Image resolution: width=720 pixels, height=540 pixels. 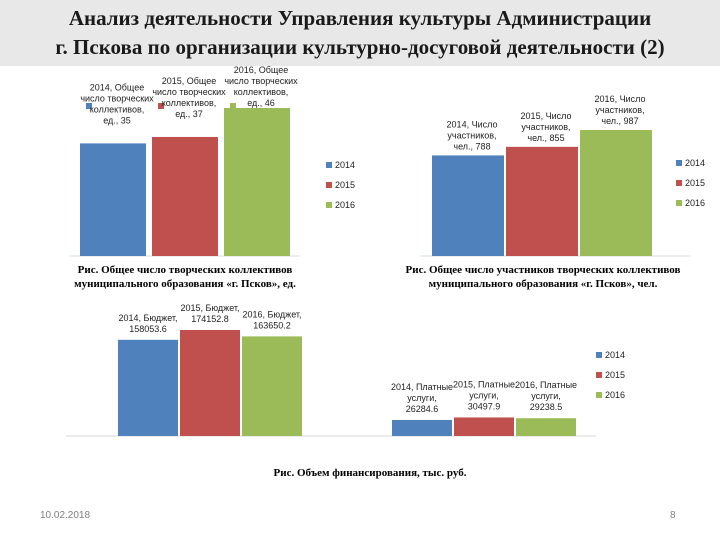 What do you see at coordinates (360, 33) in the screenshot?
I see `title-bar` at bounding box center [360, 33].